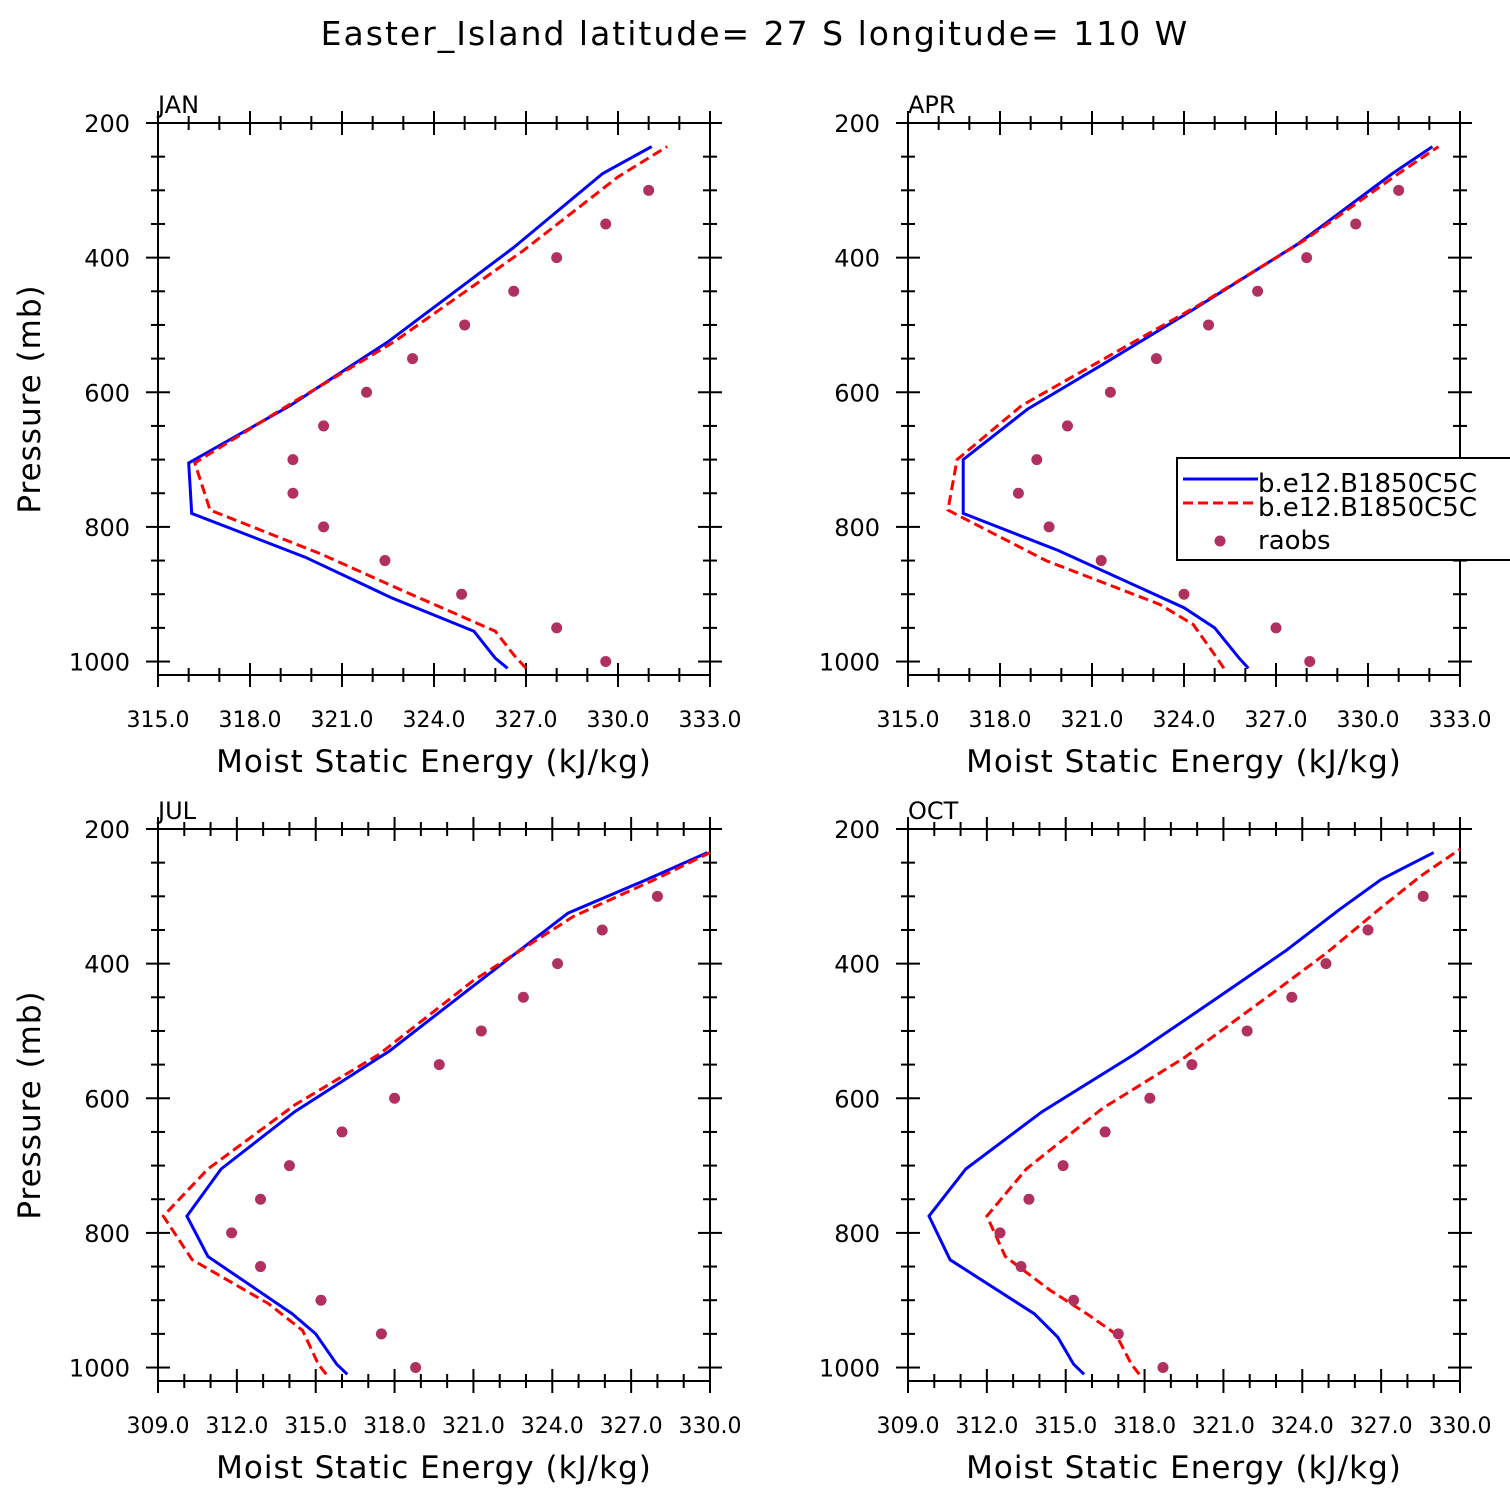  Describe the element at coordinates (933, 811) in the screenshot. I see `panel-label: OCT` at that location.